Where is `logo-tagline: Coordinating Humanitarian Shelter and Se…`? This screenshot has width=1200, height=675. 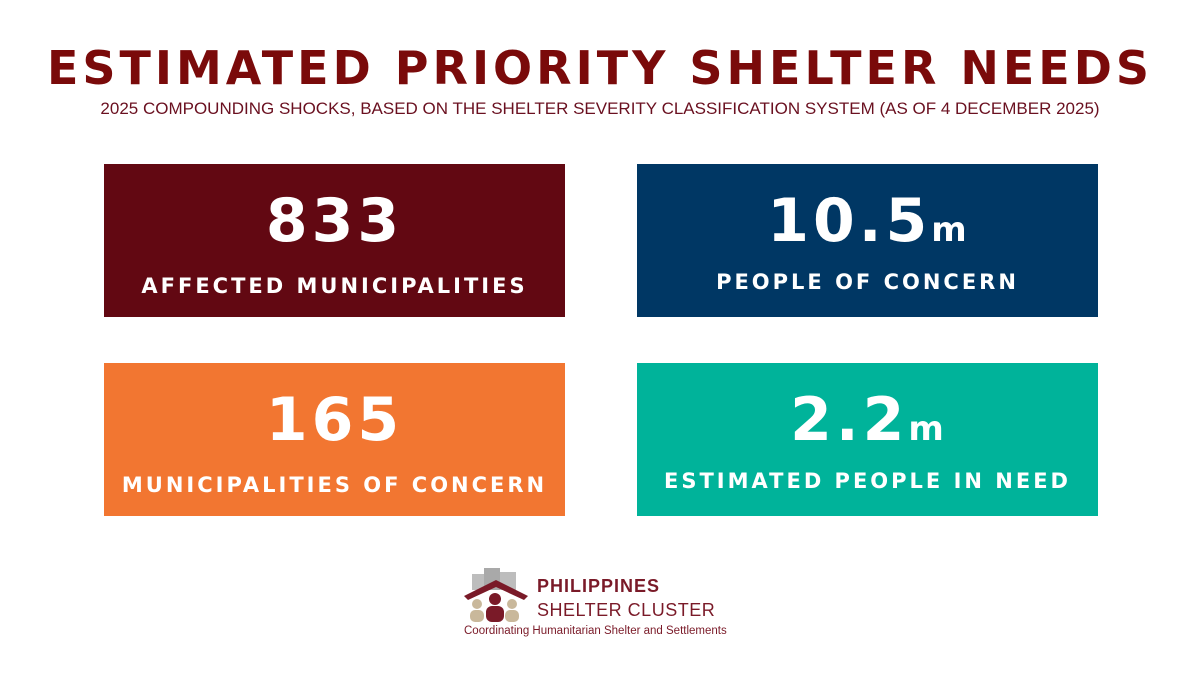
logo-tagline: Coordinating Humanitarian Shelter and Se… is located at coordinates (595, 631).